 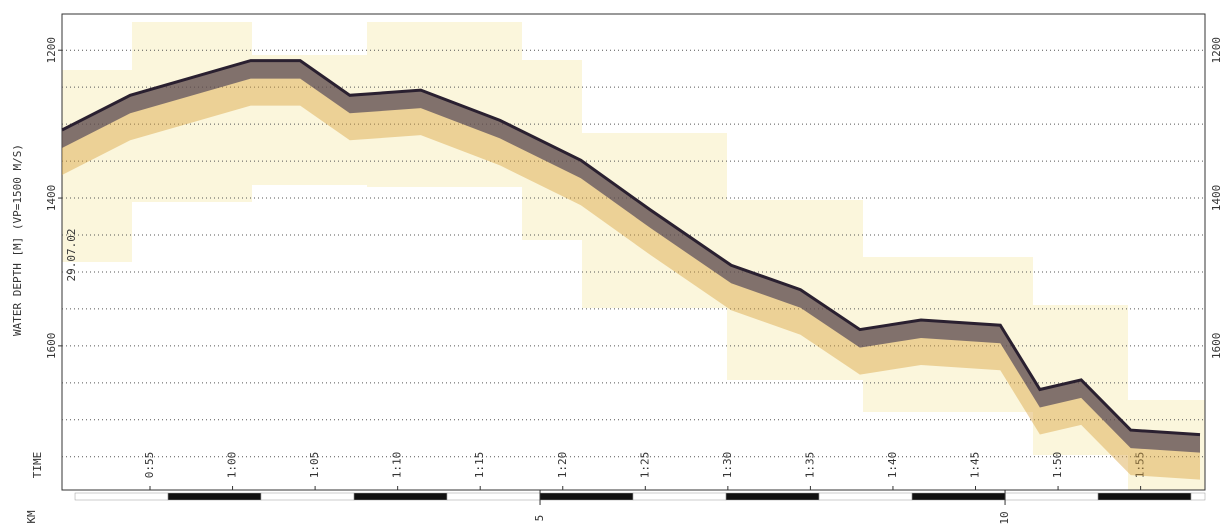 What do you see at coordinates (975, 465) in the screenshot?
I see `x-tick-label: 1:45` at bounding box center [975, 465].